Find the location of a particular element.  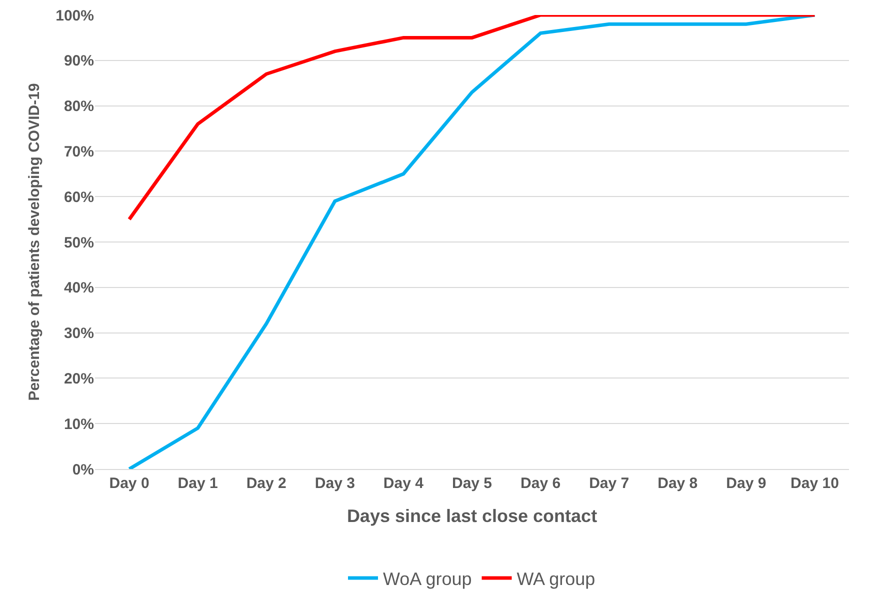

legend-label: WA group is located at coordinates (556, 579).